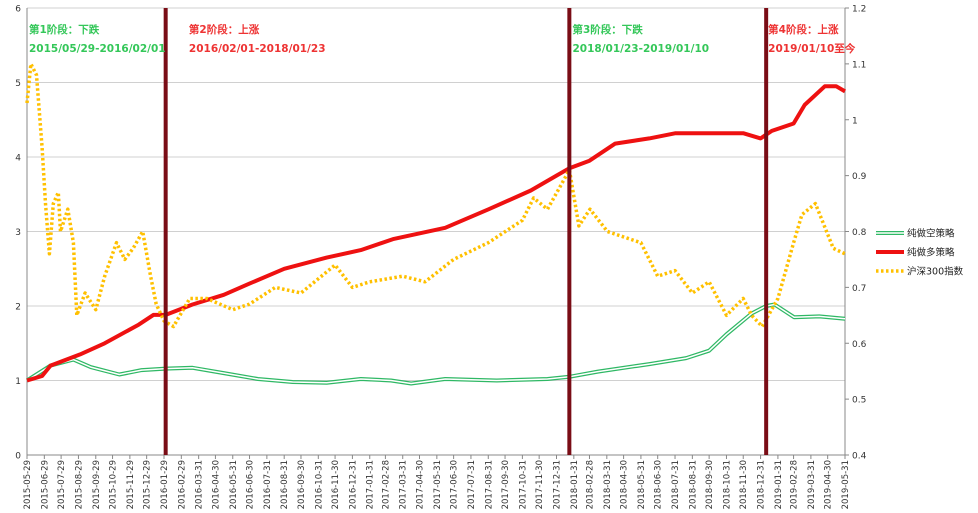 The image size is (978, 513). I want to click on x-tick-label: 2016-08-31, so click(285, 484).